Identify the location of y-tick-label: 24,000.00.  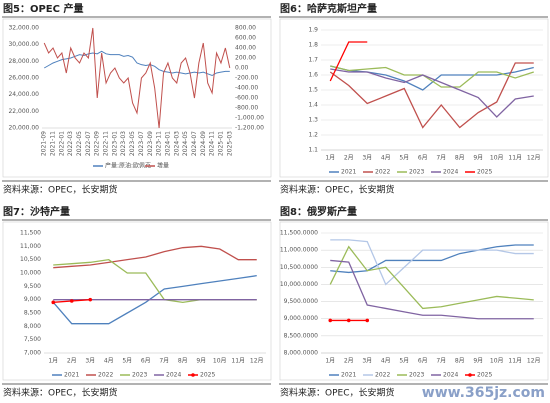
(23, 94).